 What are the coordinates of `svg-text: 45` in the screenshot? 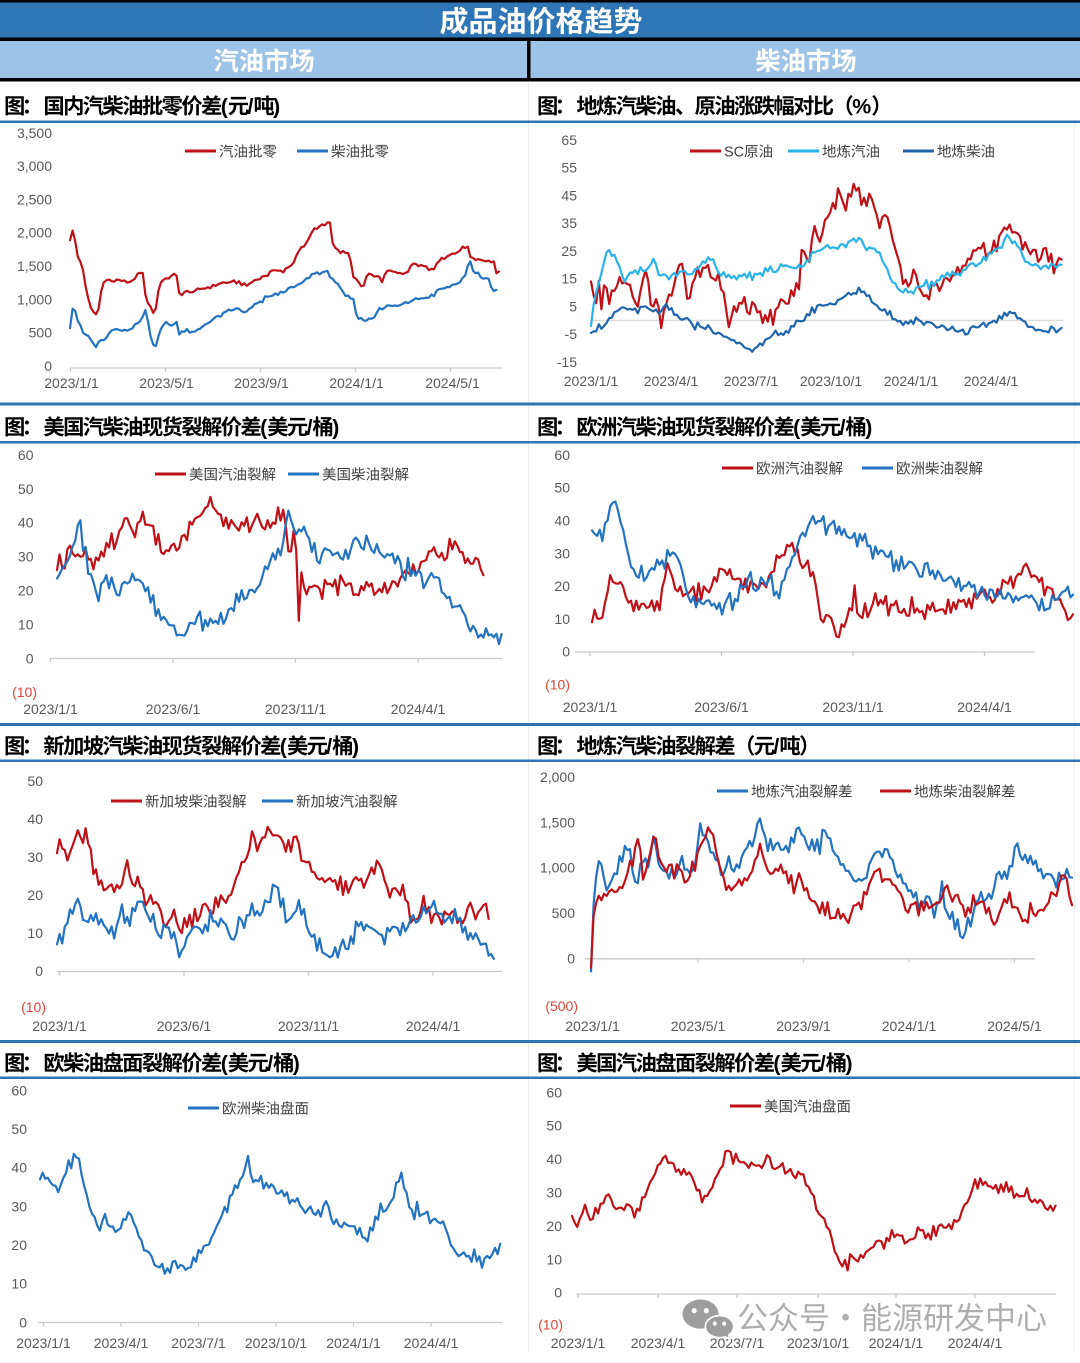 It's located at (569, 195).